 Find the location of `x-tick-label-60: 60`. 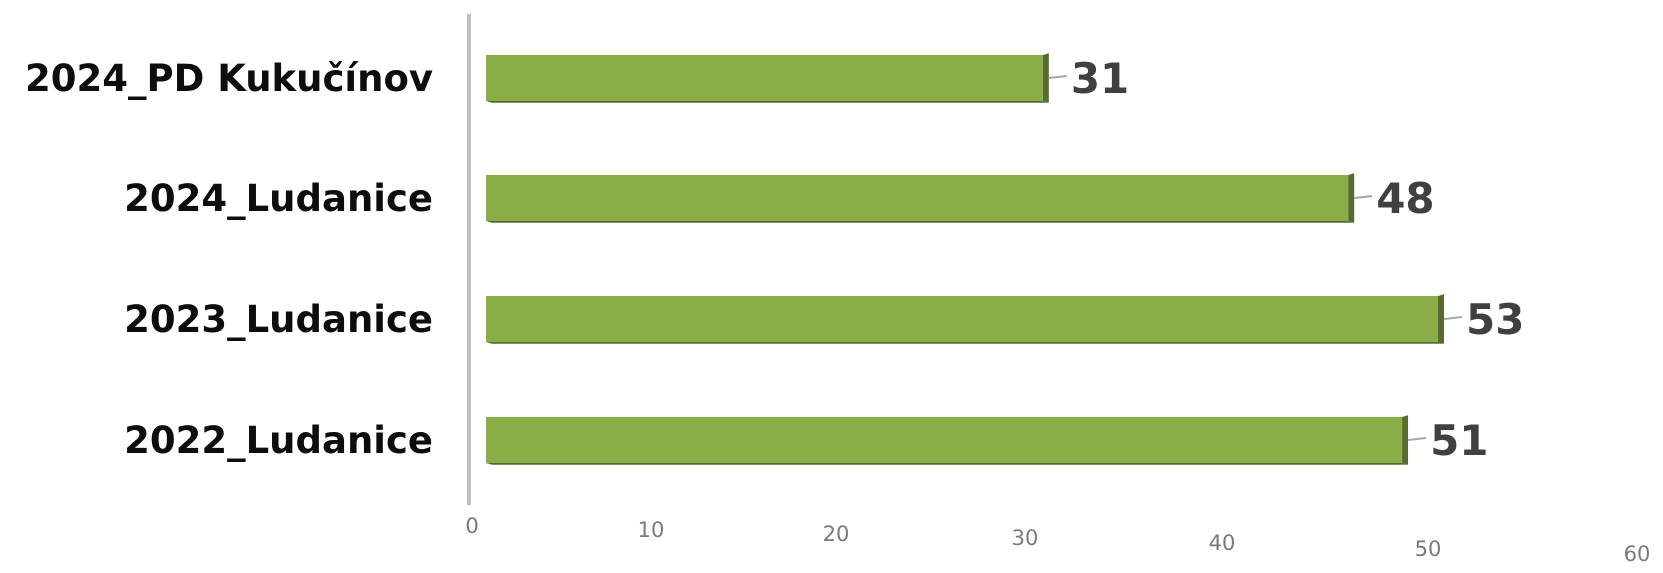

x-tick-label-60: 60 is located at coordinates (1637, 554).